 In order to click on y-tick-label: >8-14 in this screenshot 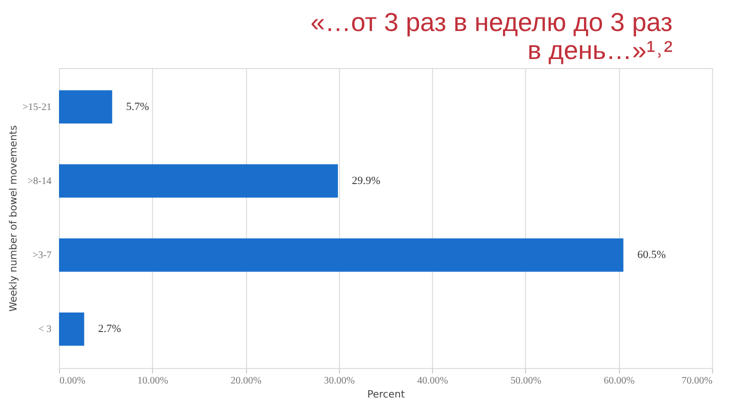, I will do `click(40, 181)`.